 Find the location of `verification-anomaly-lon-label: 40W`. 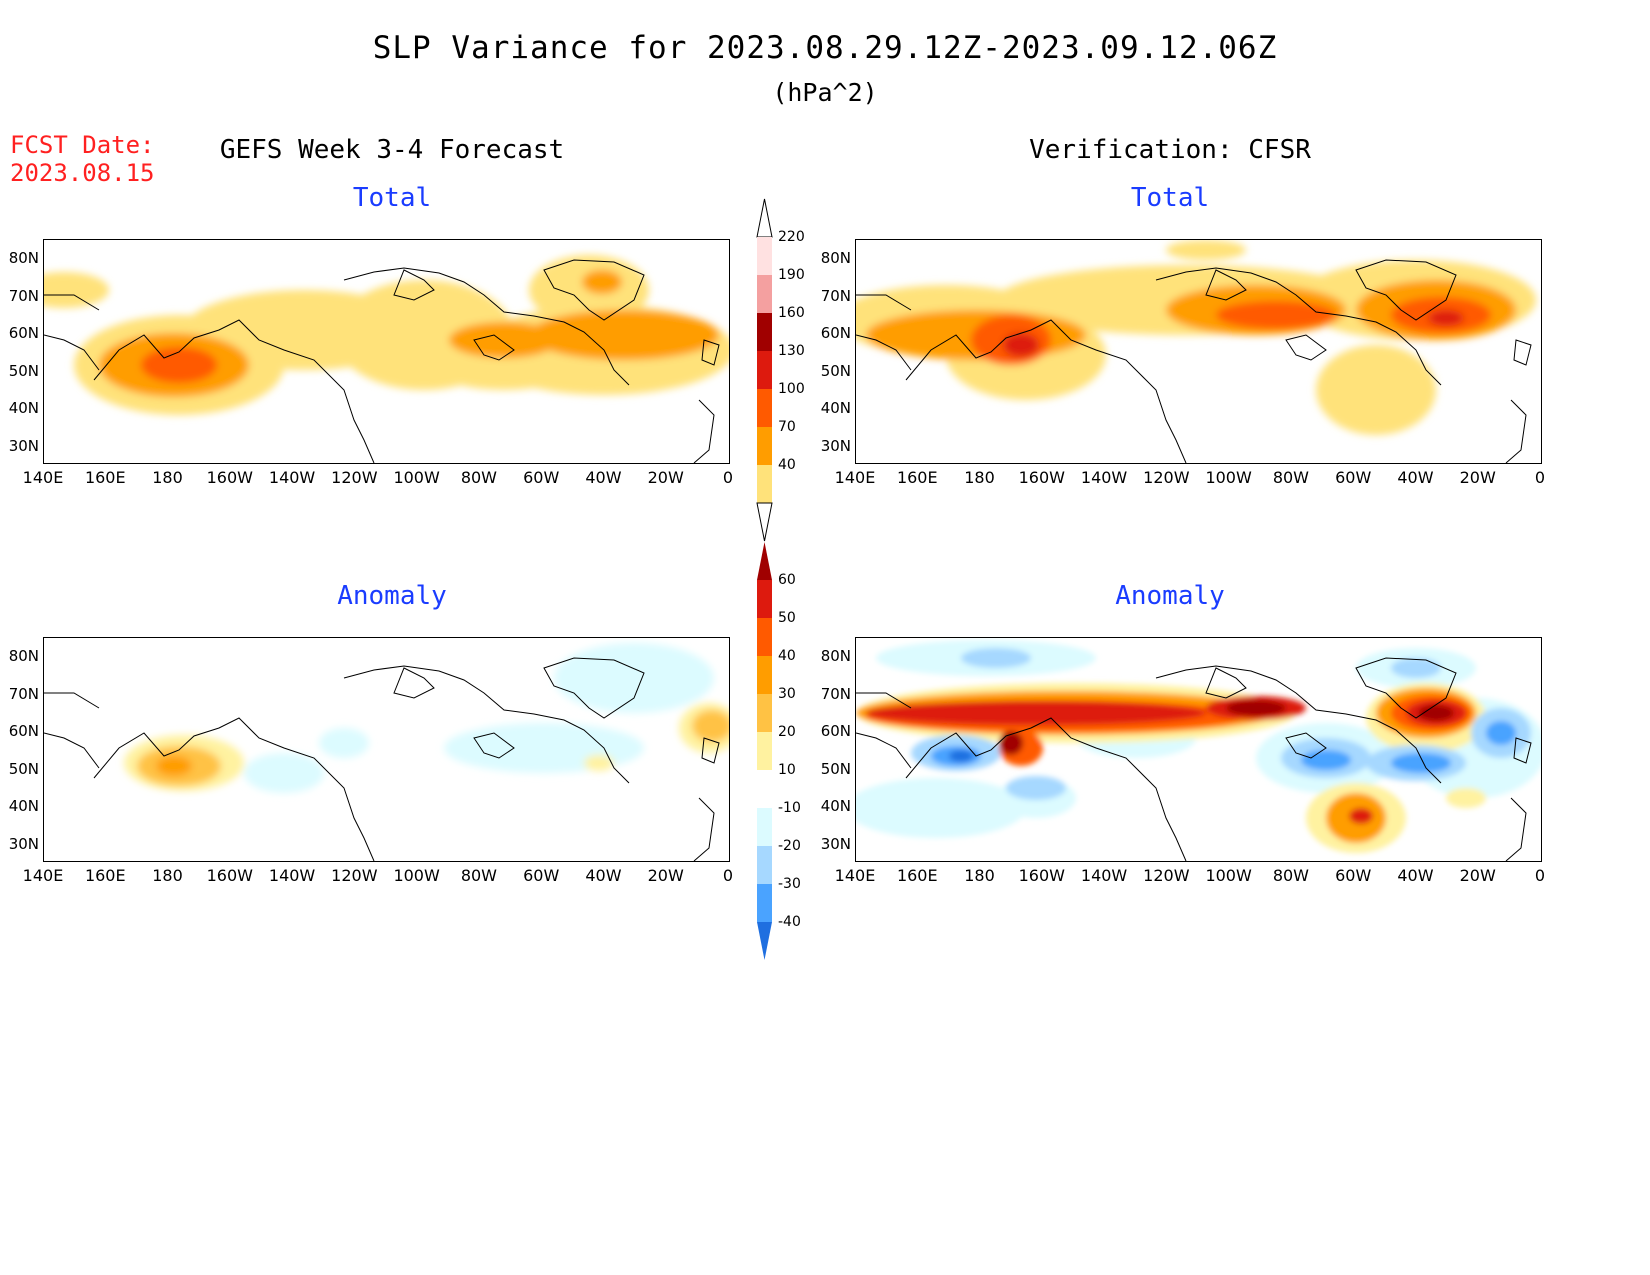

verification-anomaly-lon-label: 40W is located at coordinates (1415, 875).